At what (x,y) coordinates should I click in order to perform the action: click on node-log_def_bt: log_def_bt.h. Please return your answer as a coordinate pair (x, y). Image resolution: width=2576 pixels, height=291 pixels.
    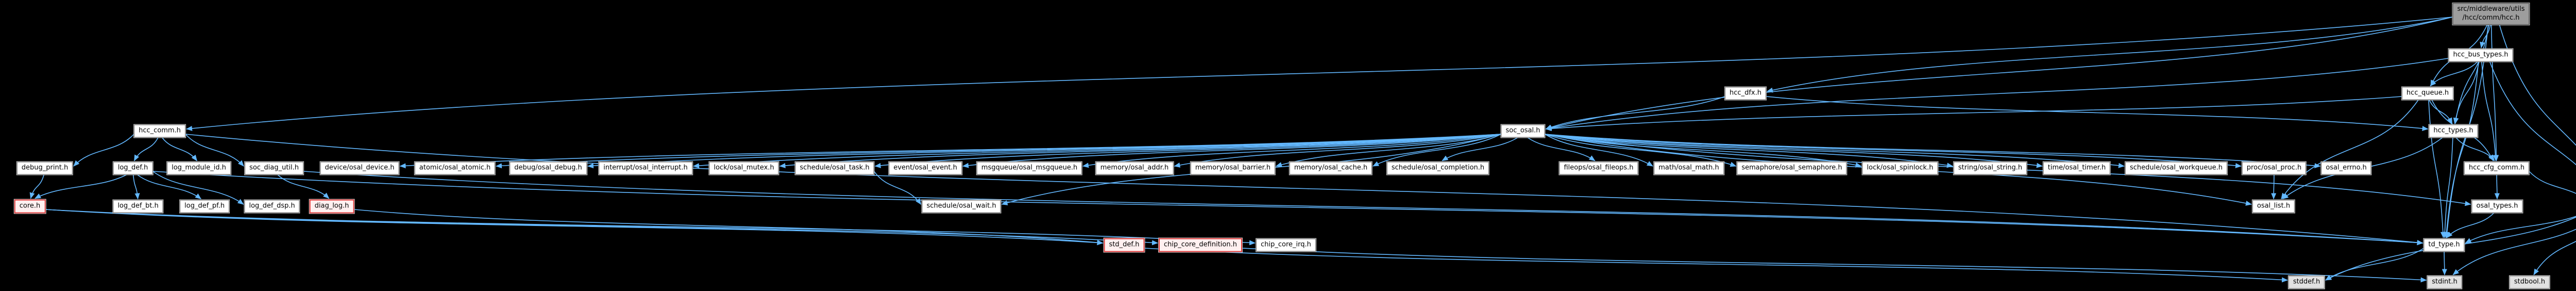
    Looking at the image, I should click on (138, 206).